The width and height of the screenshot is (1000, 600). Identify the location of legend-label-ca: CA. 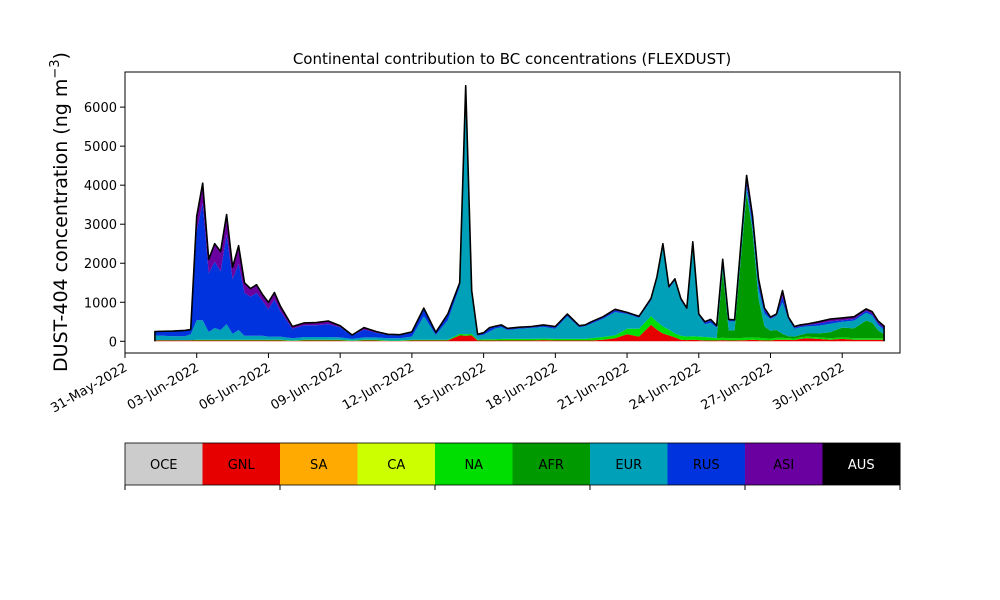
(396, 465).